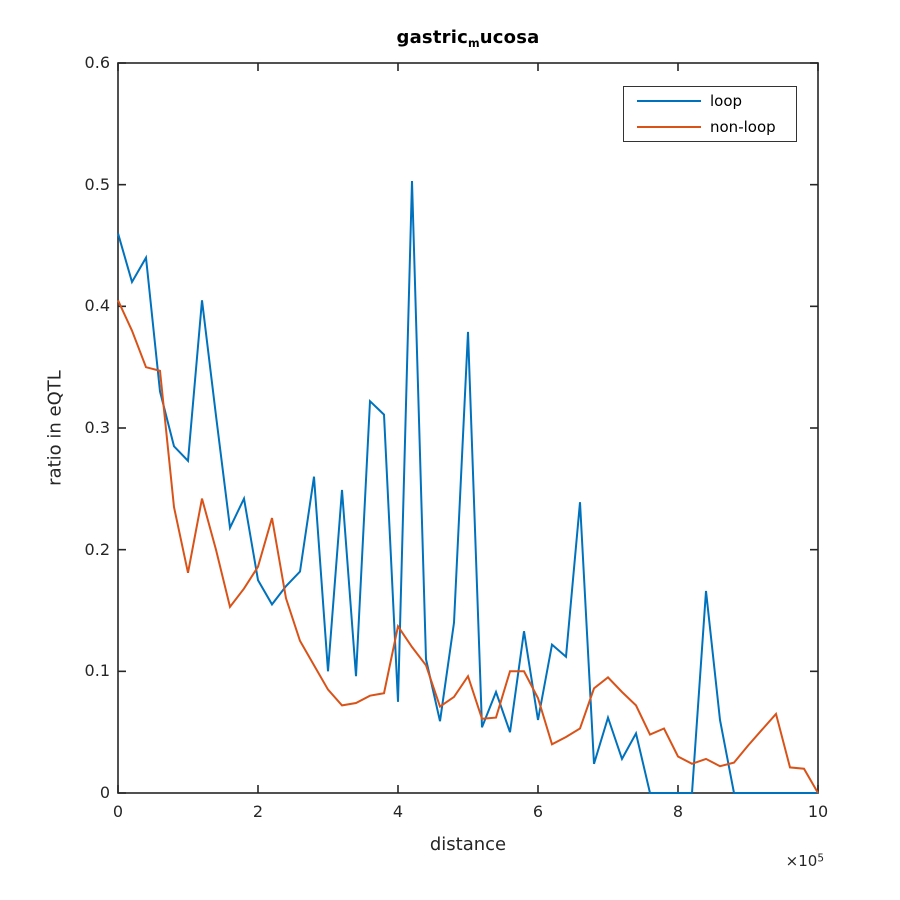  I want to click on y-tick-label: 0, so click(104, 792).